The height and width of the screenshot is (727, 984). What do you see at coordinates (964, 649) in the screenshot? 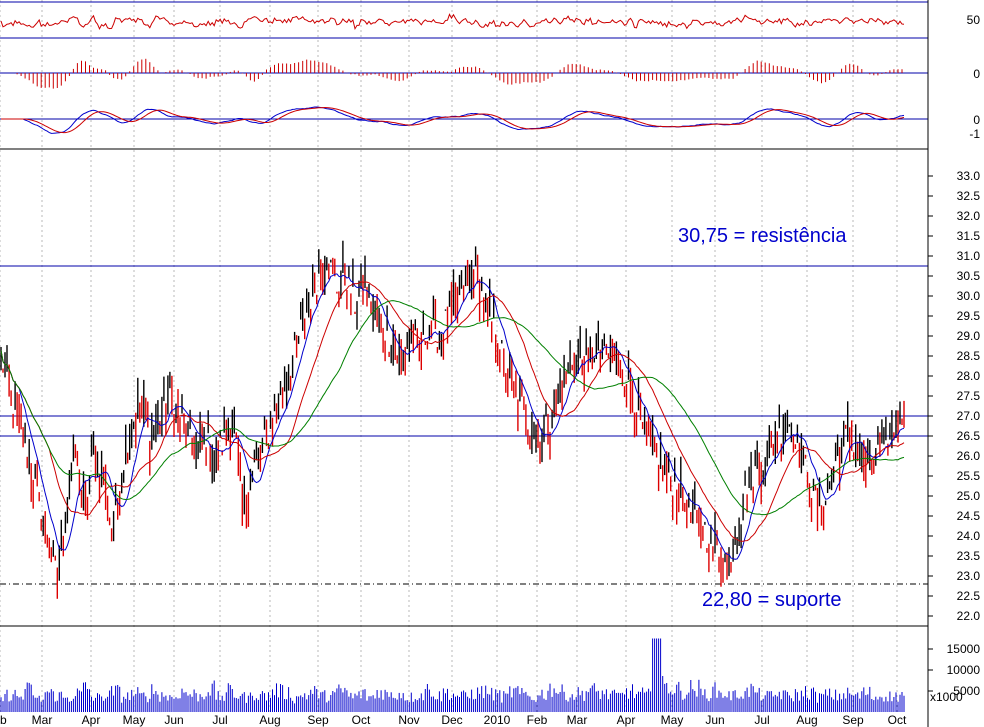
I see `volume-tick-label: 15000` at bounding box center [964, 649].